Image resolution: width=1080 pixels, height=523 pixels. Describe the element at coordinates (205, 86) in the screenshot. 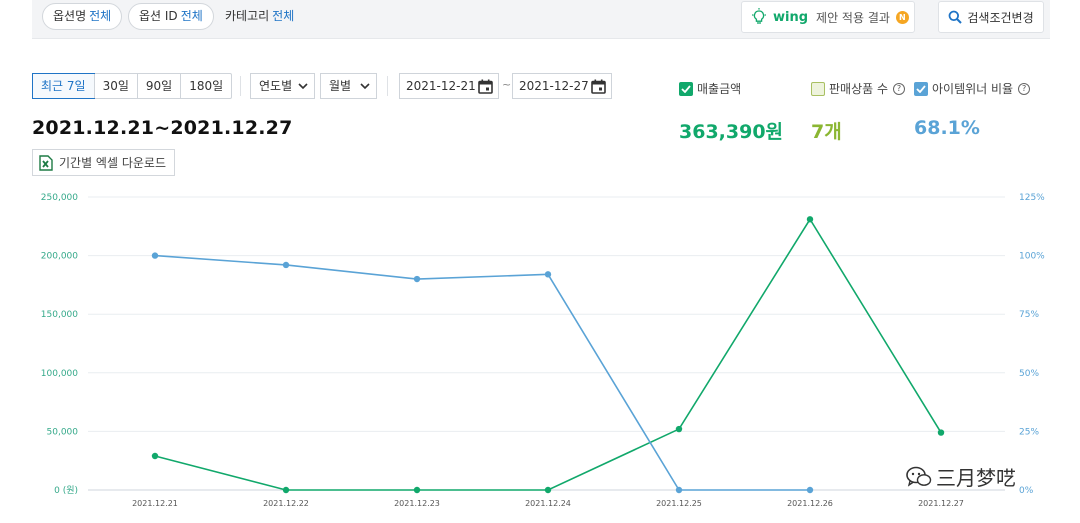

I see `tab-180-days: 180일` at that location.